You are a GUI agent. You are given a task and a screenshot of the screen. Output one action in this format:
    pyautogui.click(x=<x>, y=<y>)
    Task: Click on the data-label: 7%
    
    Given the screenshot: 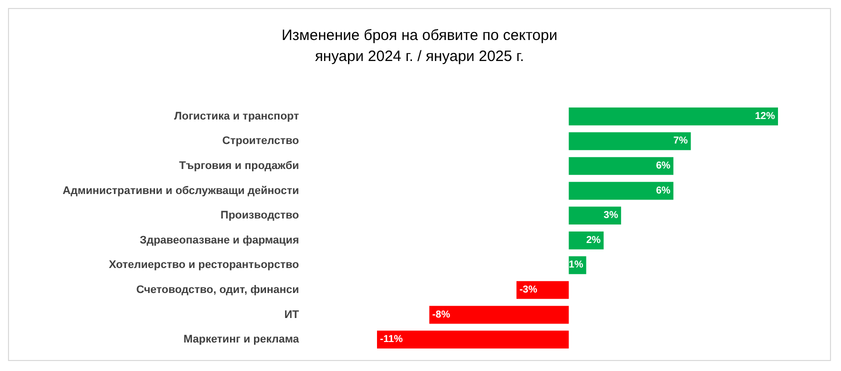 What is the action you would take?
    pyautogui.click(x=680, y=141)
    